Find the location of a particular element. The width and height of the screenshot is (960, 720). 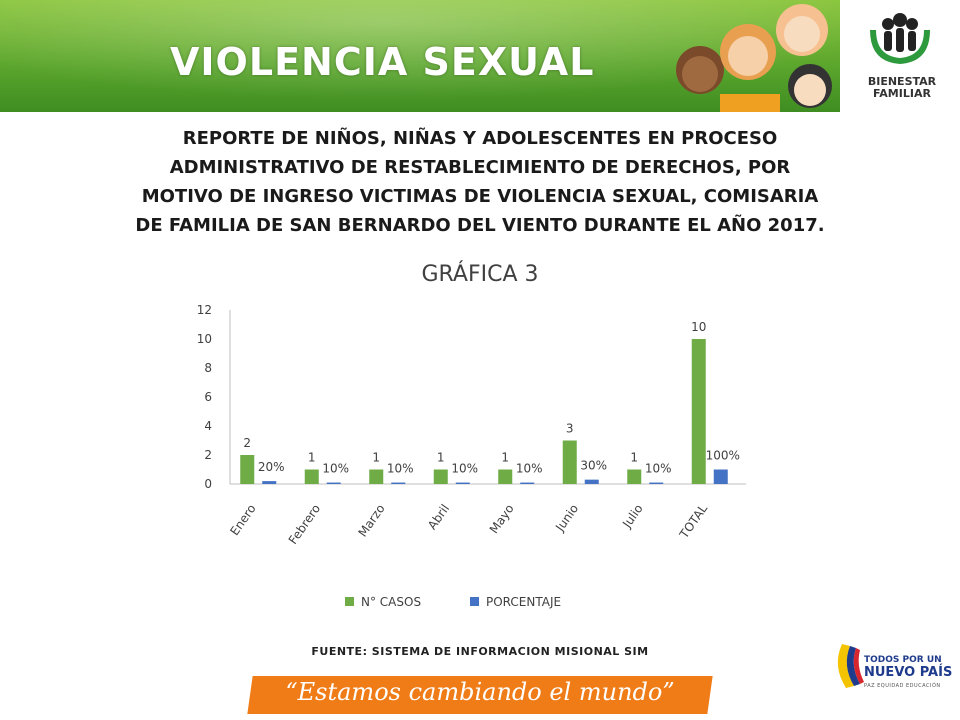

pais-text-line1: TODOS POR UN is located at coordinates (903, 660).